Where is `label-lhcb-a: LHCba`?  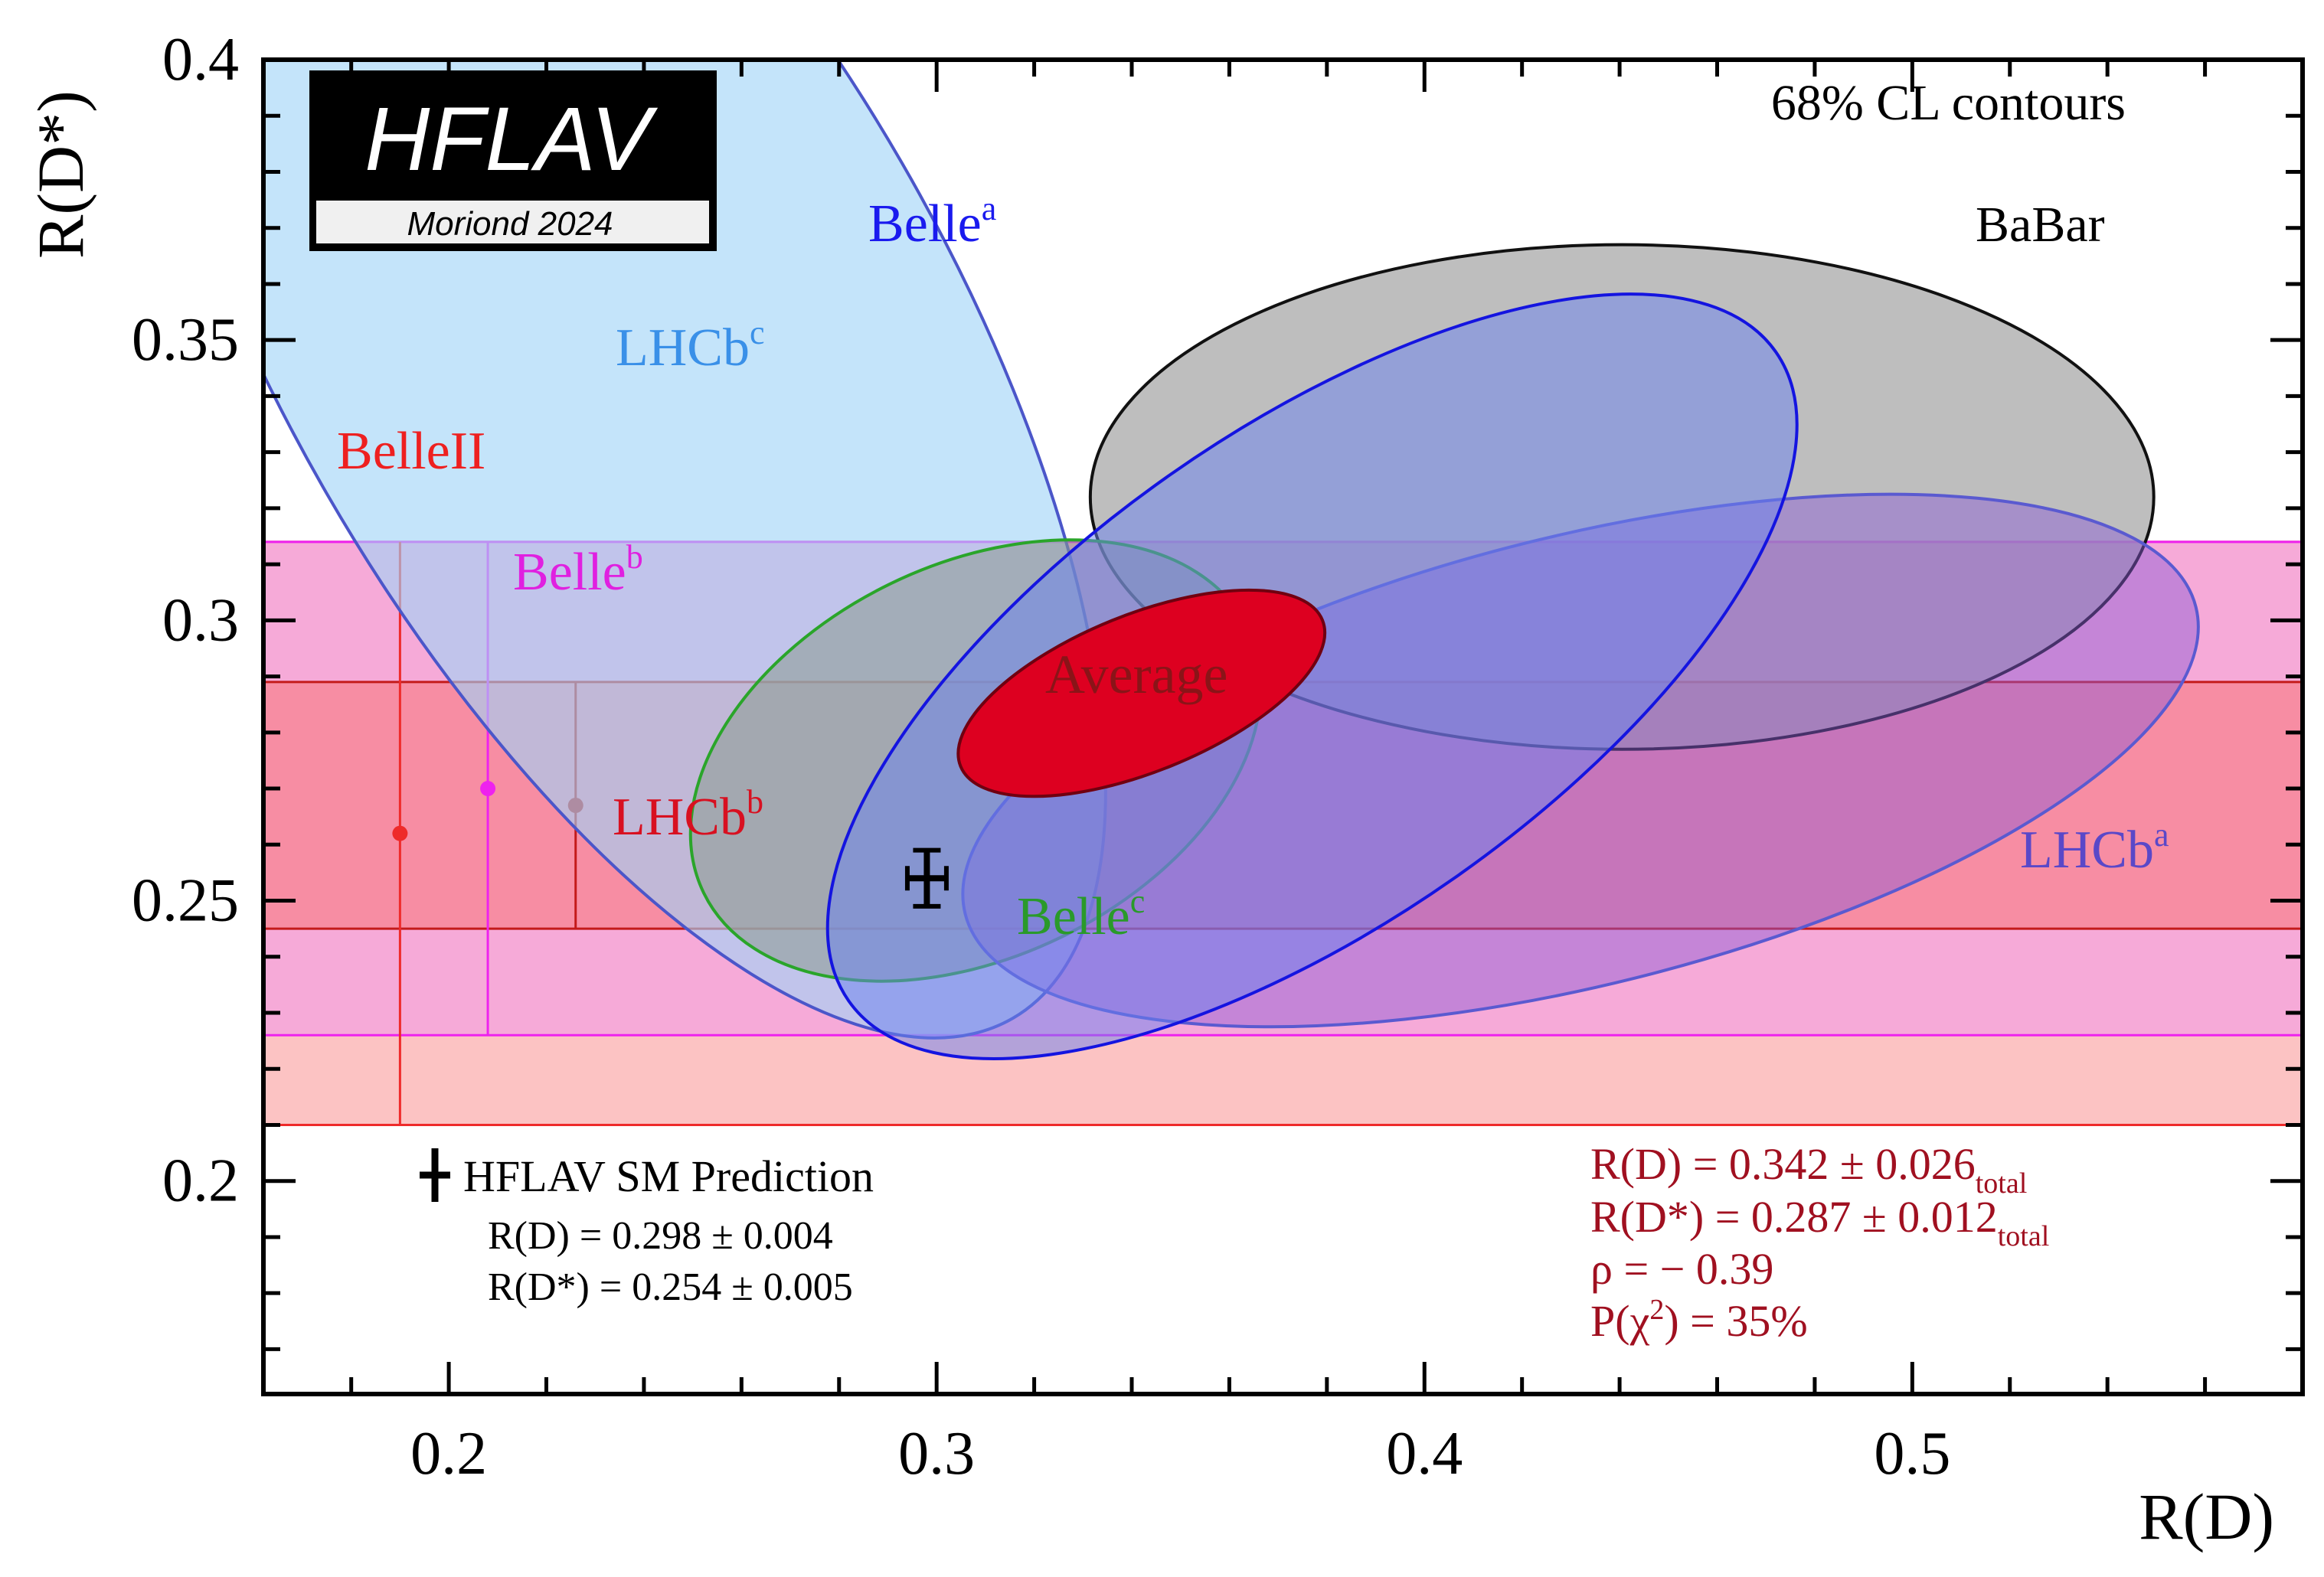
label-lhcb-a: LHCba is located at coordinates (2094, 848).